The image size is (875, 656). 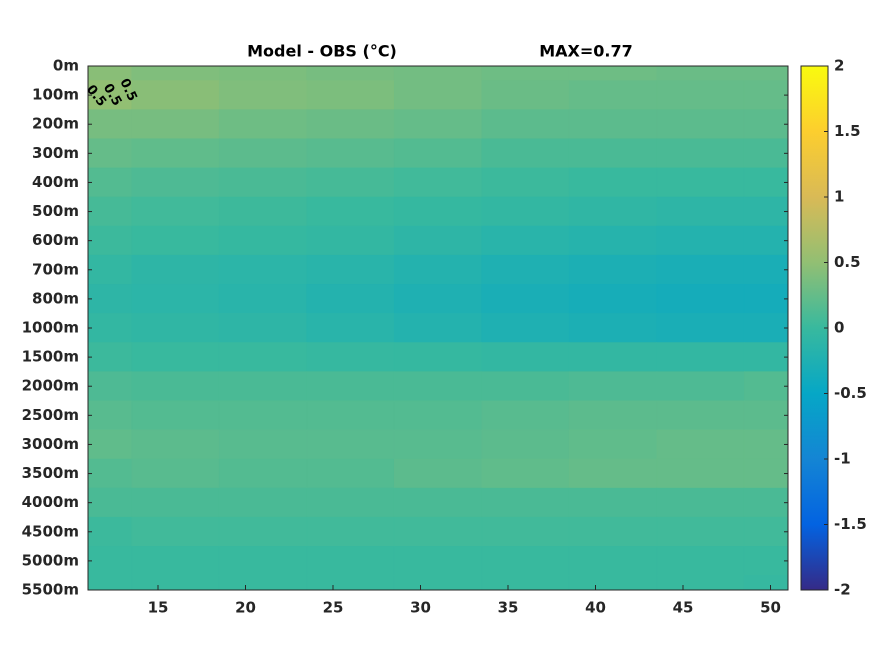 I want to click on x-tick-label: 45, so click(x=683, y=608).